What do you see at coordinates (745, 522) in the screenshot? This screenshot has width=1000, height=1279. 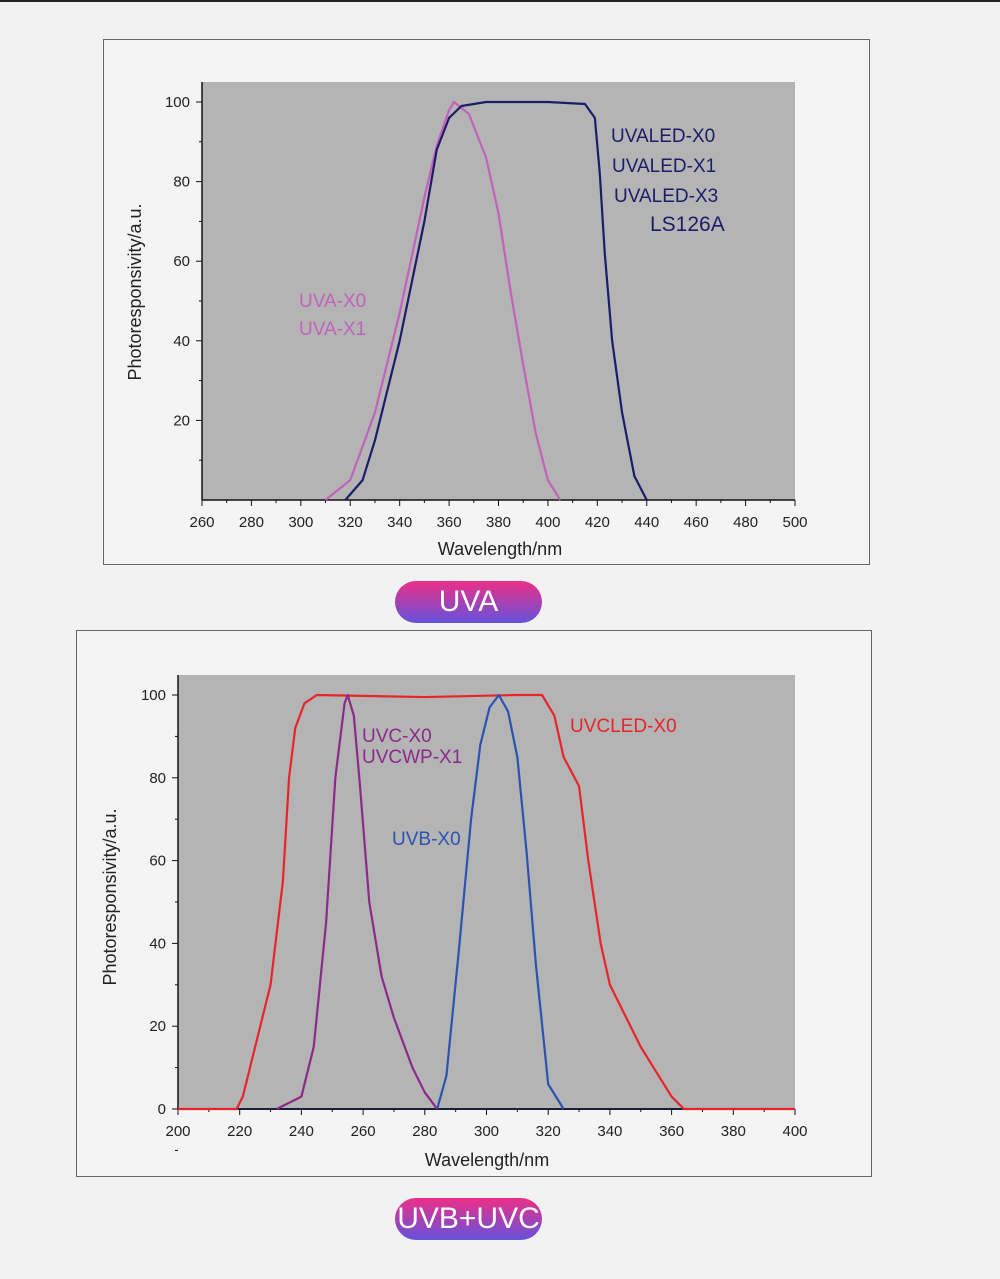 I see `x-tick-label: 480` at bounding box center [745, 522].